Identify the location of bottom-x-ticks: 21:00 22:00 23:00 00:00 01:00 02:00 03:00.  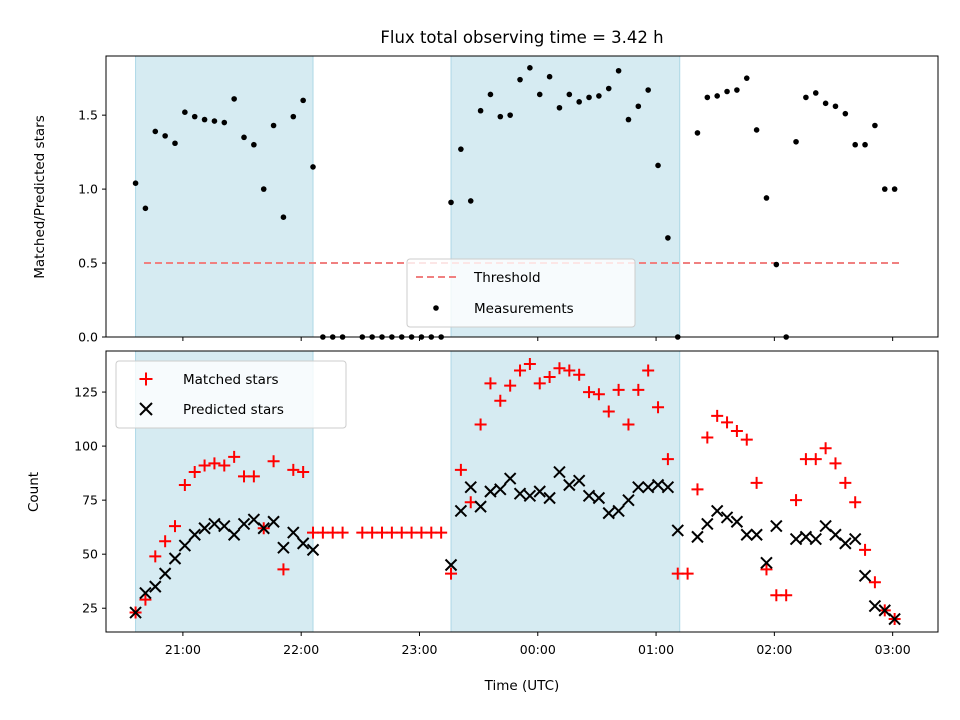
(538, 644).